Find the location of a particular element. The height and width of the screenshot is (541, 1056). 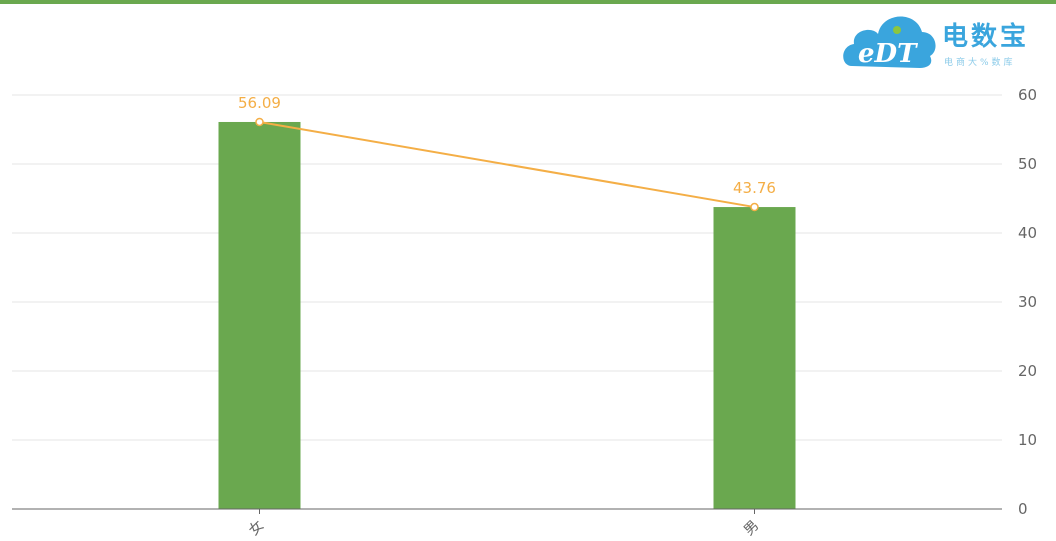

y-tick-label: 40 is located at coordinates (1027, 233).